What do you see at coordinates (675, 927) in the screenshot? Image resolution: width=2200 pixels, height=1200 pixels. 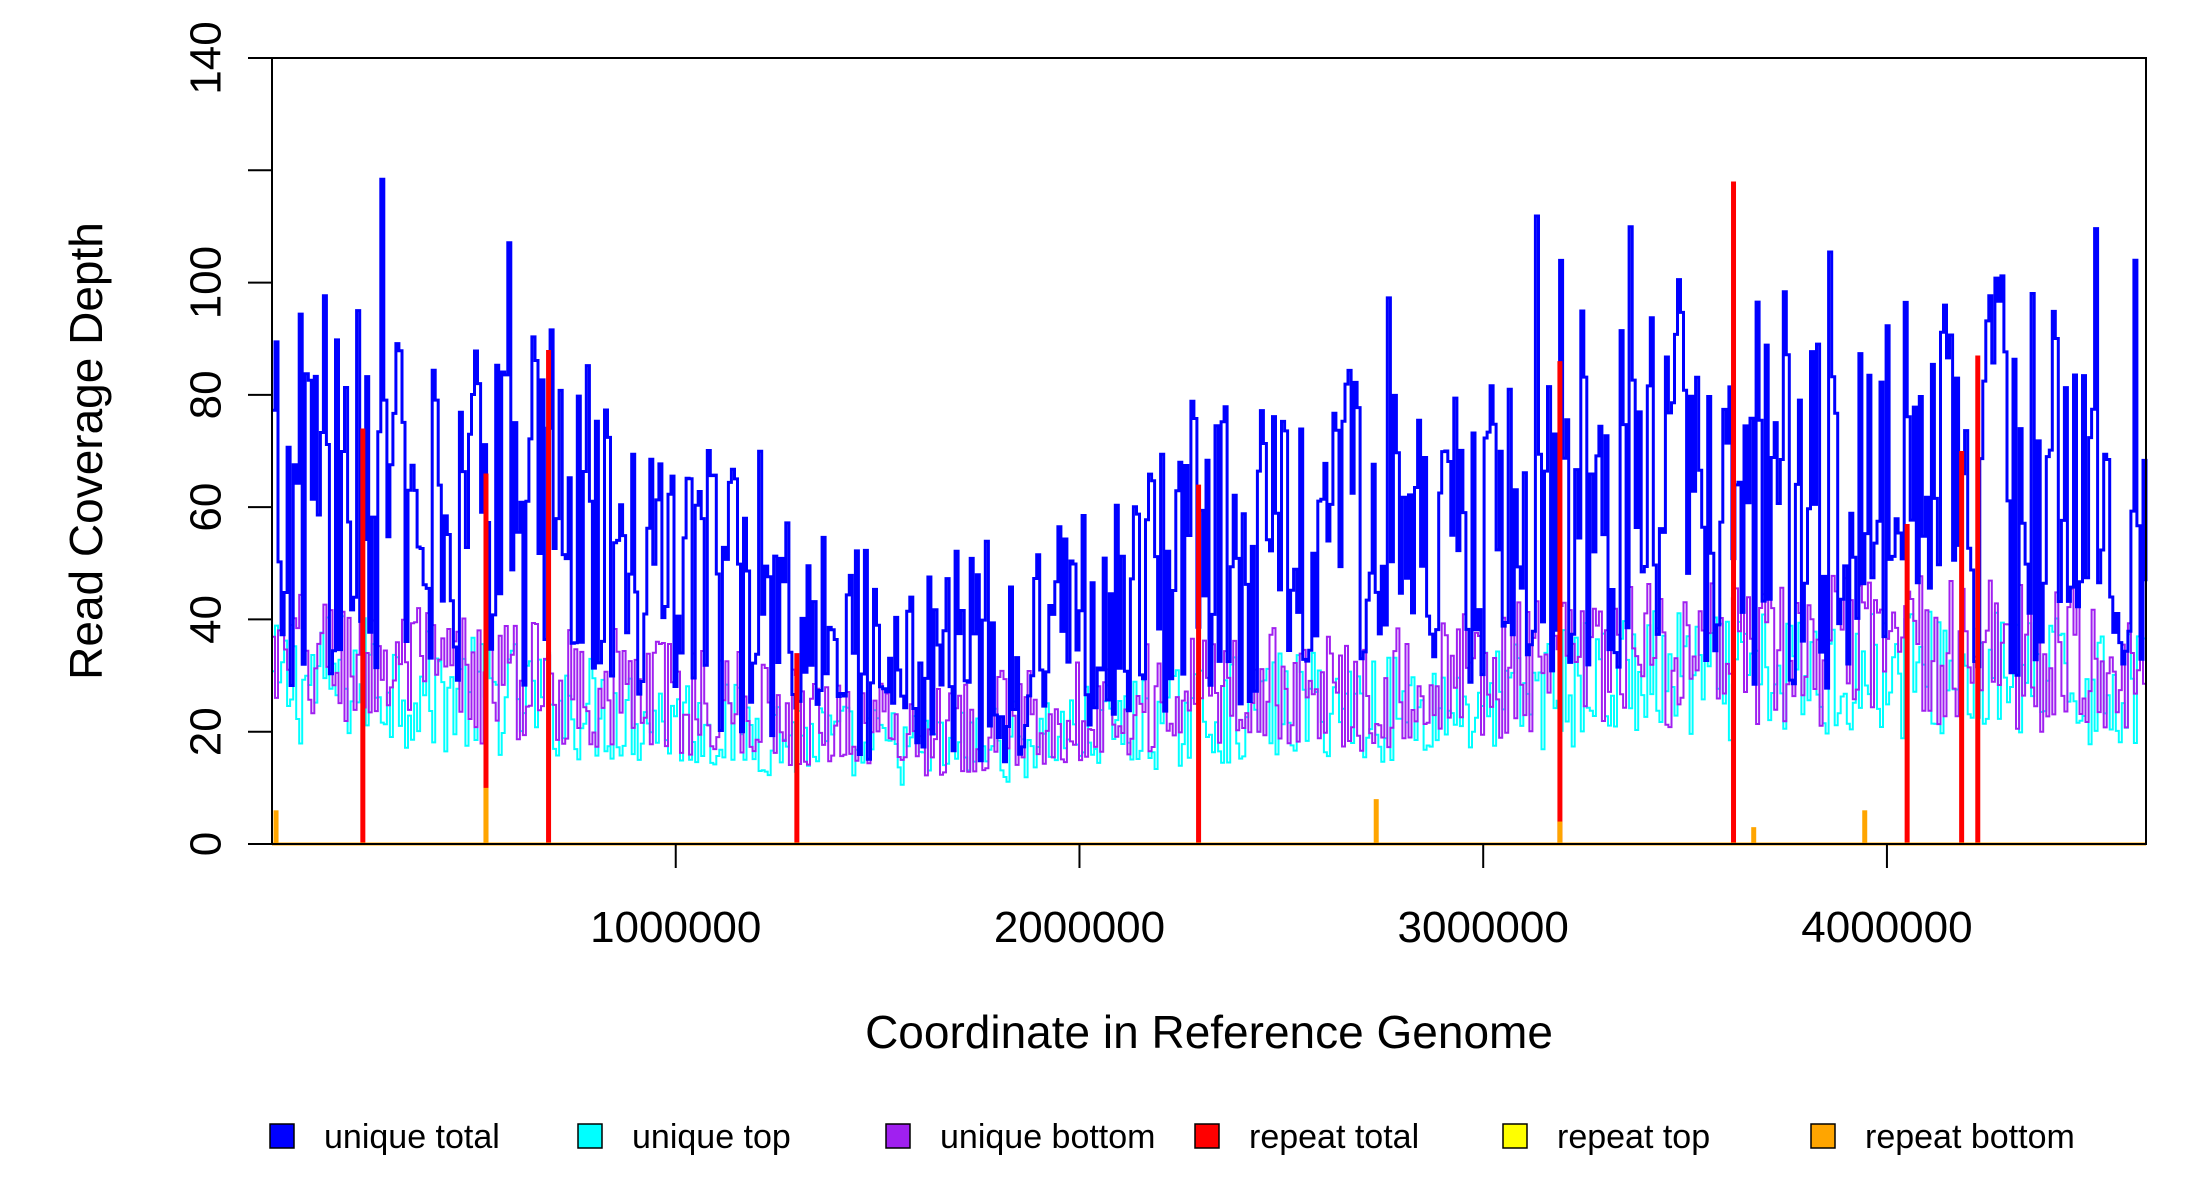 I see `x-tick-label: 1000000` at bounding box center [675, 927].